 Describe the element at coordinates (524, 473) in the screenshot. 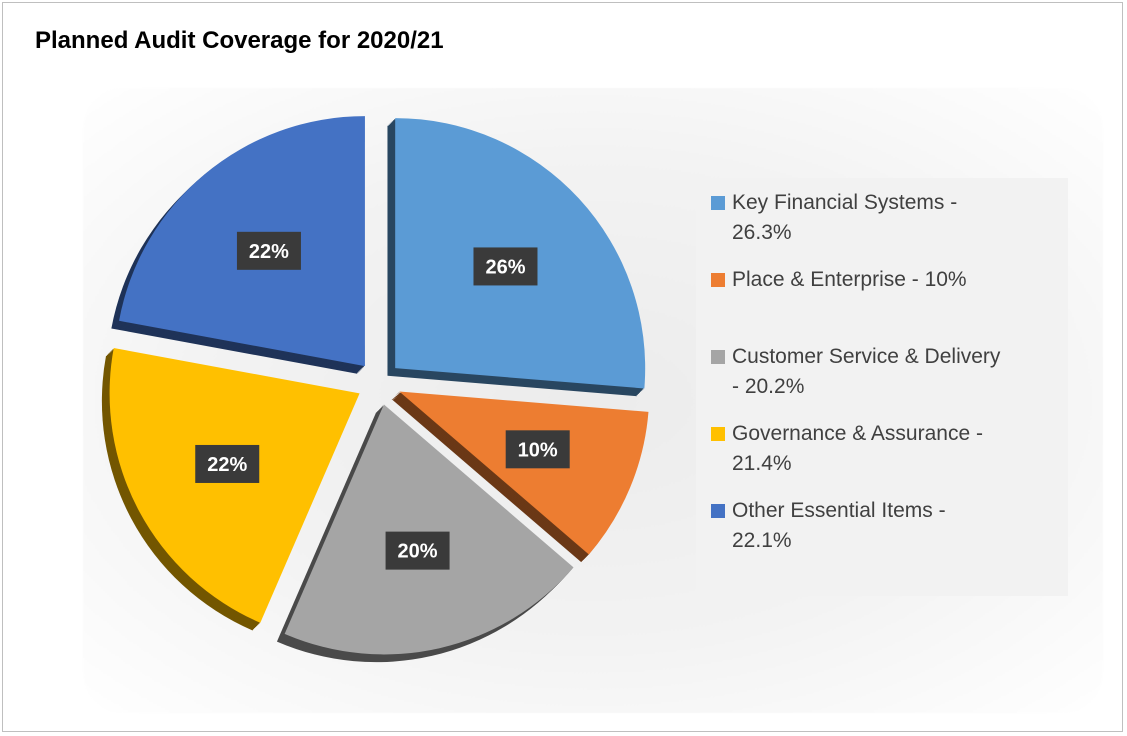

I see `pie-slice-place-enterprise` at that location.